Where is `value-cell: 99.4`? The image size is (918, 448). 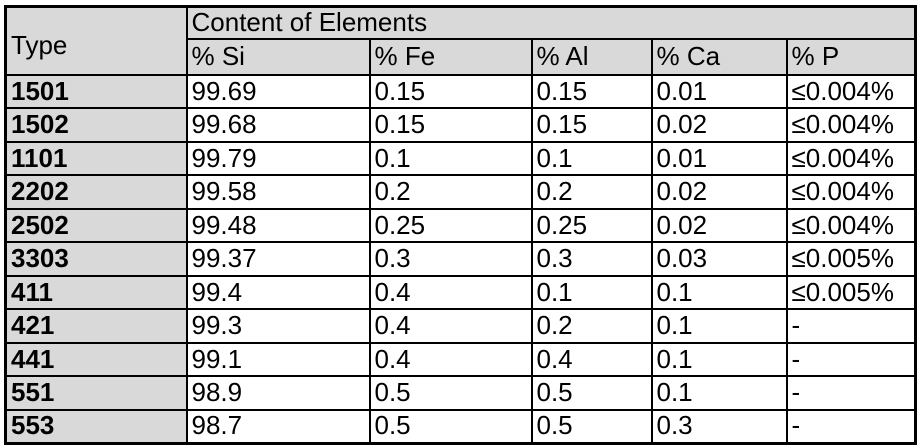 value-cell: 99.4 is located at coordinates (278, 292).